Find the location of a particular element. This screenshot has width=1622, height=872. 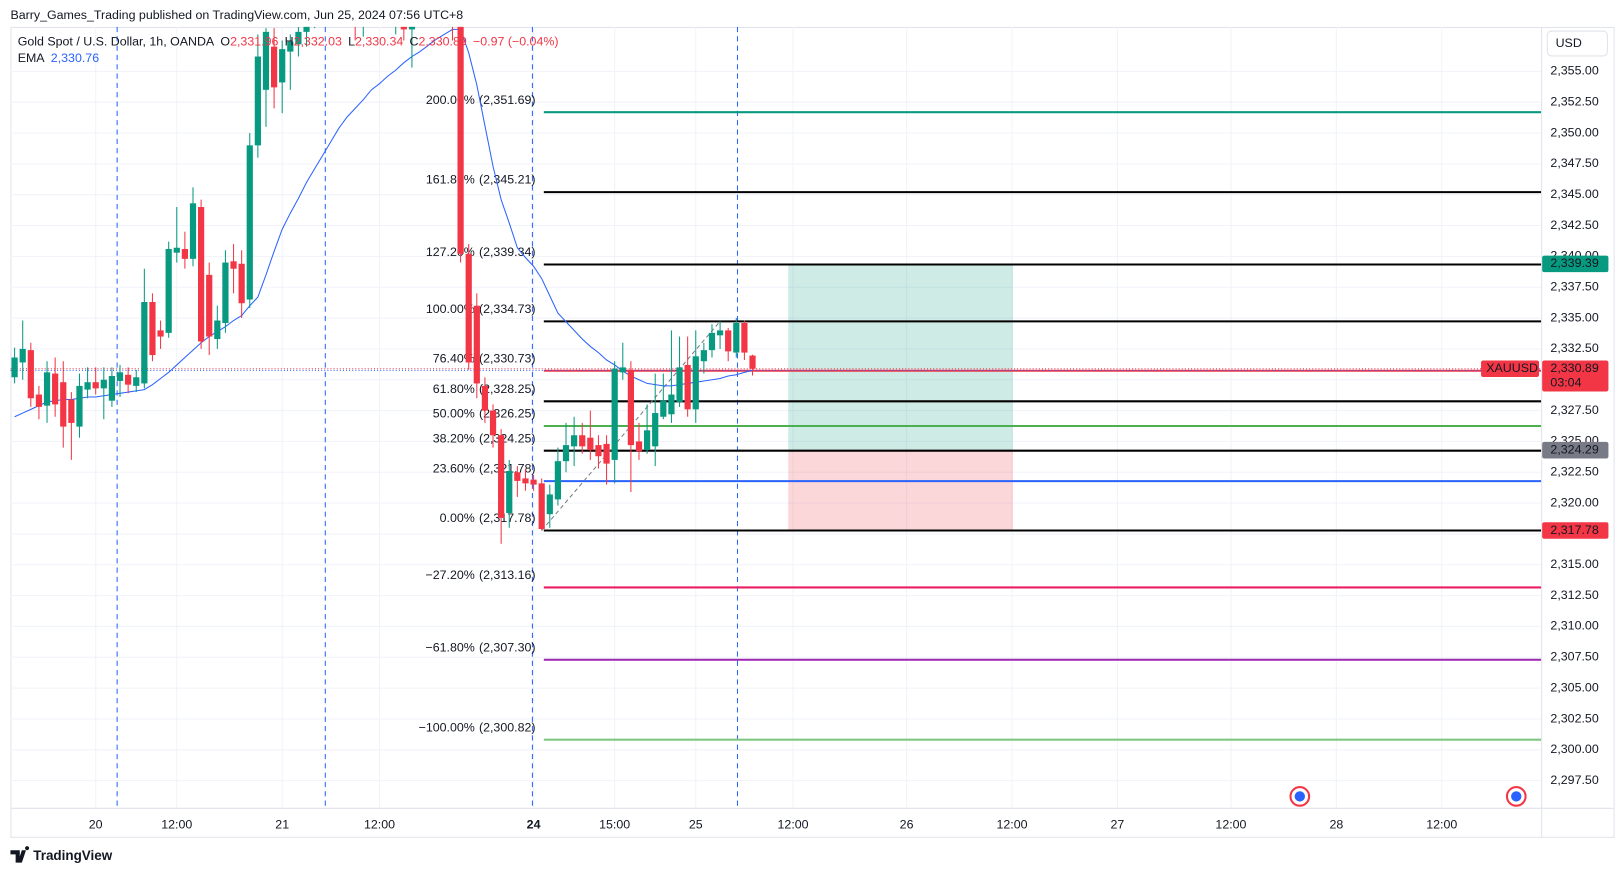

stop-badge-label: 2,317.78 is located at coordinates (1574, 530).